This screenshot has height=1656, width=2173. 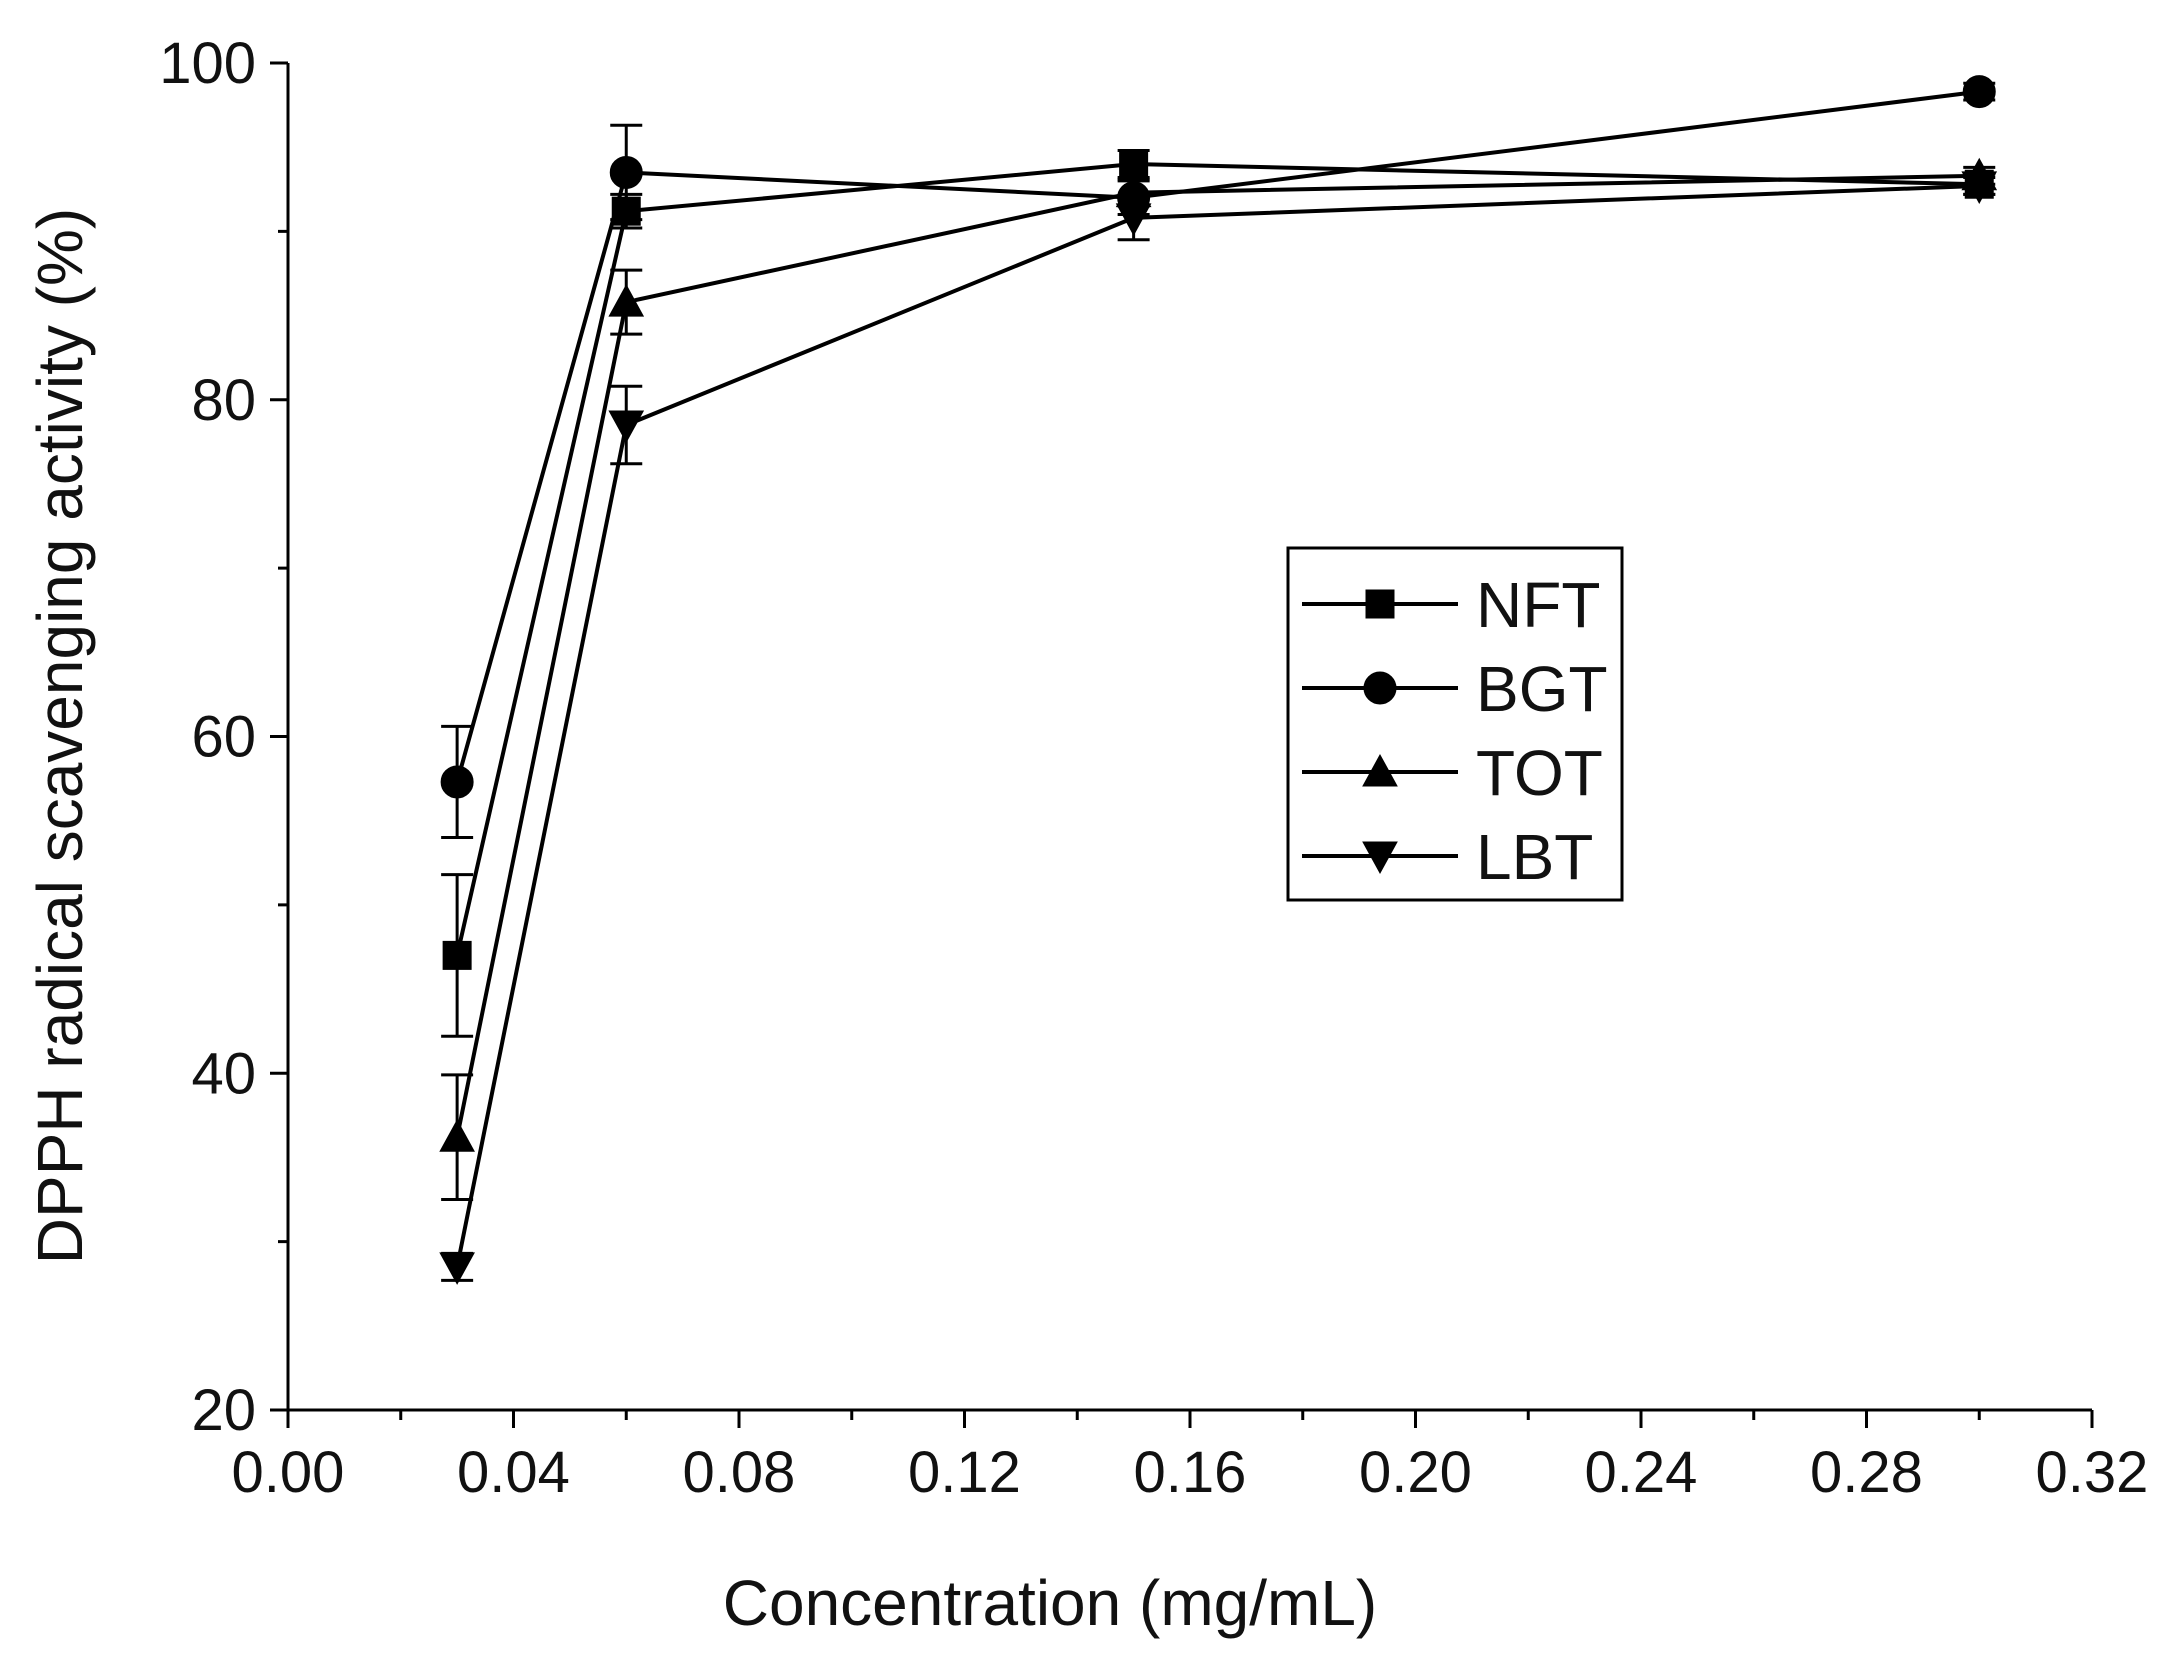 I want to click on y-tick-label: 100, so click(x=207, y=63).